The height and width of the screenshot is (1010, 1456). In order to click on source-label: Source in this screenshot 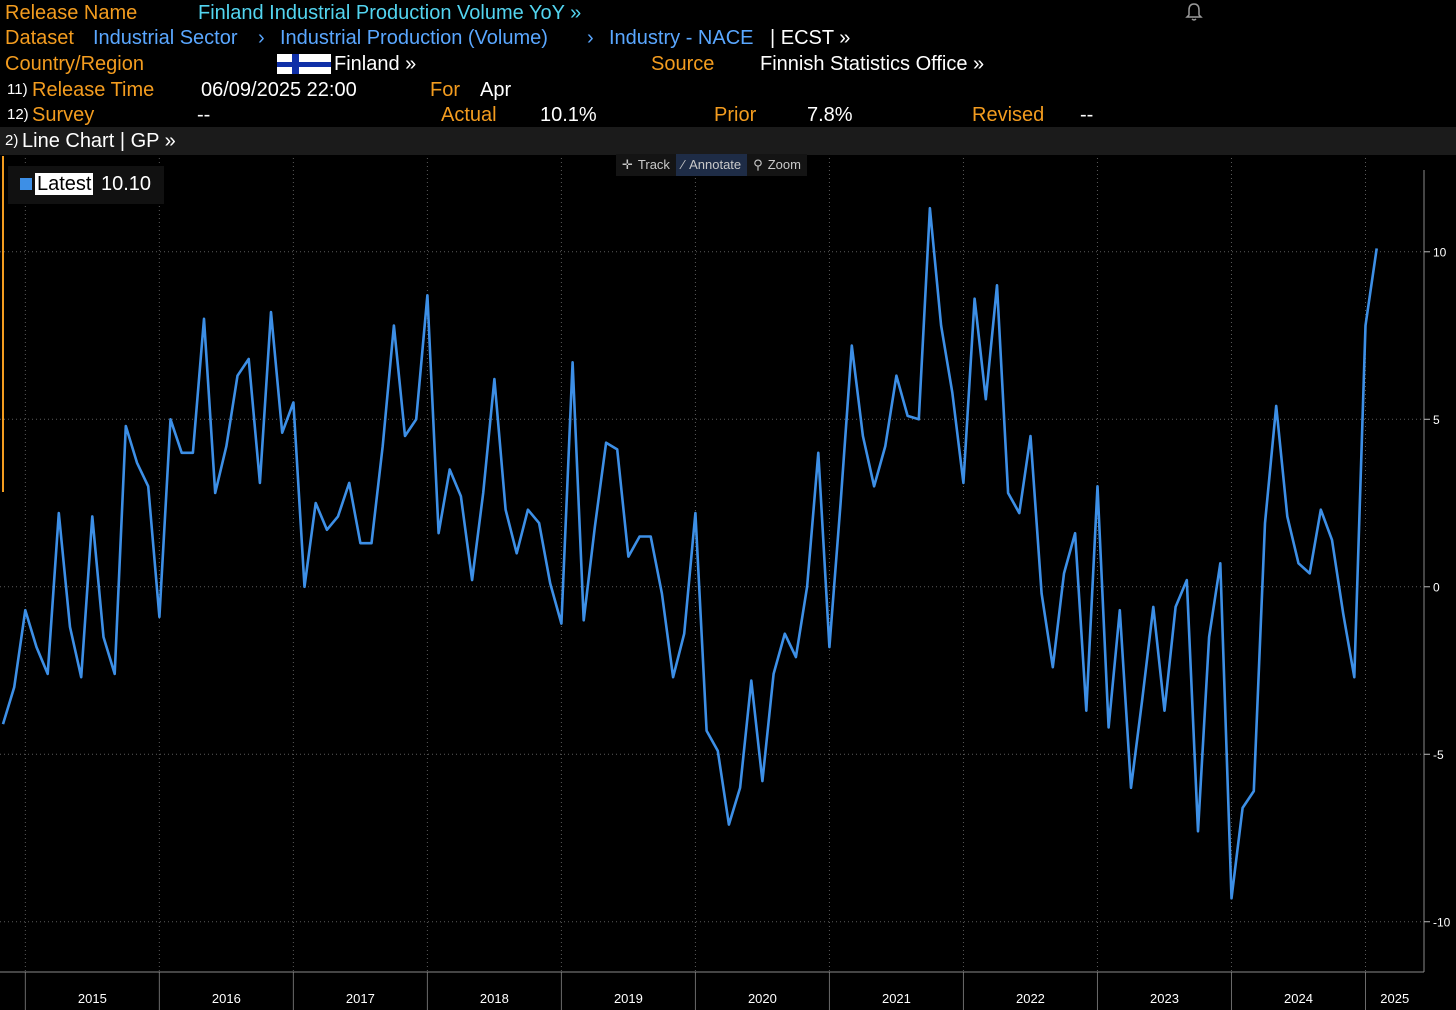, I will do `click(683, 64)`.